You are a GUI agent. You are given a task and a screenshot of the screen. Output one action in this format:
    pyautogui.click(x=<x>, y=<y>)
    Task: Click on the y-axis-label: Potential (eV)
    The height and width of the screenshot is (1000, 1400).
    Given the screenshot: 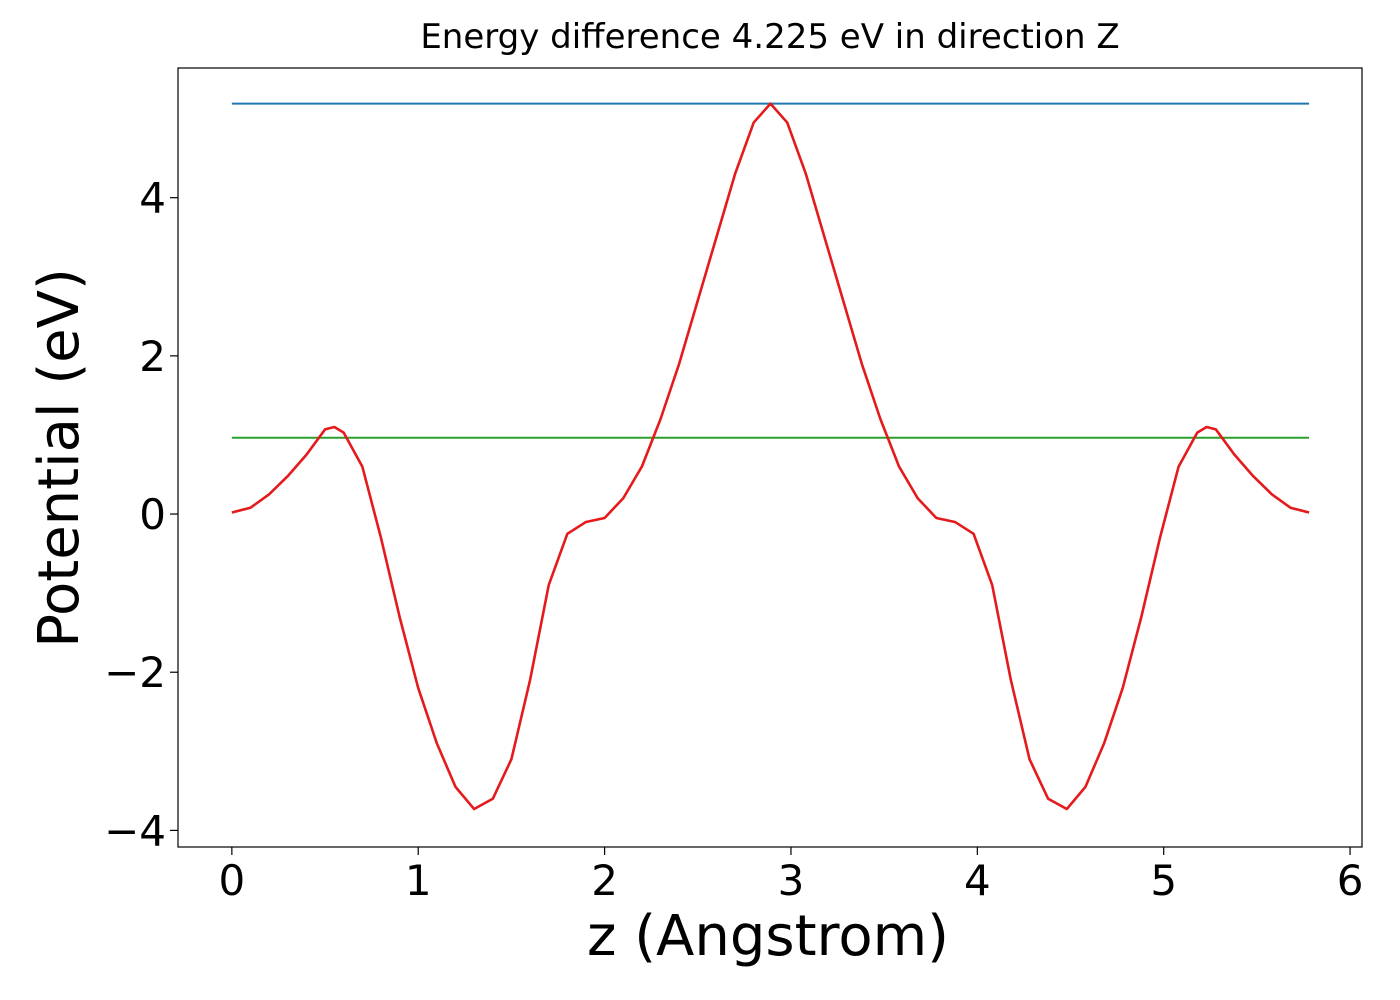 What is the action you would take?
    pyautogui.click(x=59, y=458)
    